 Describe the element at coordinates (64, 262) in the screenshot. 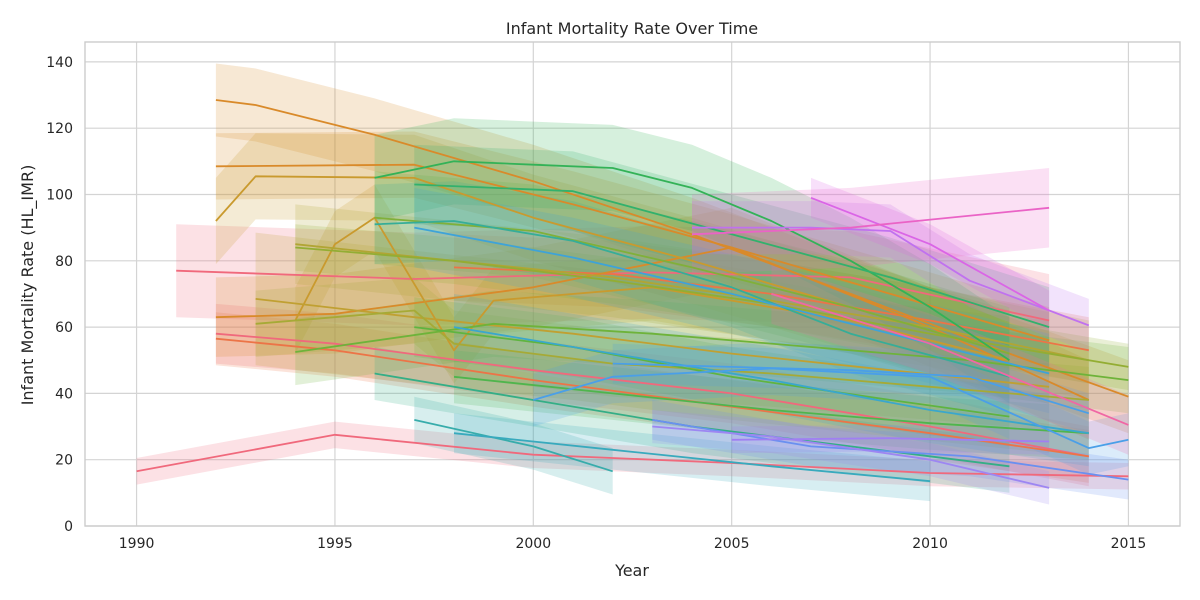

I see `y-tick-label: 80` at that location.